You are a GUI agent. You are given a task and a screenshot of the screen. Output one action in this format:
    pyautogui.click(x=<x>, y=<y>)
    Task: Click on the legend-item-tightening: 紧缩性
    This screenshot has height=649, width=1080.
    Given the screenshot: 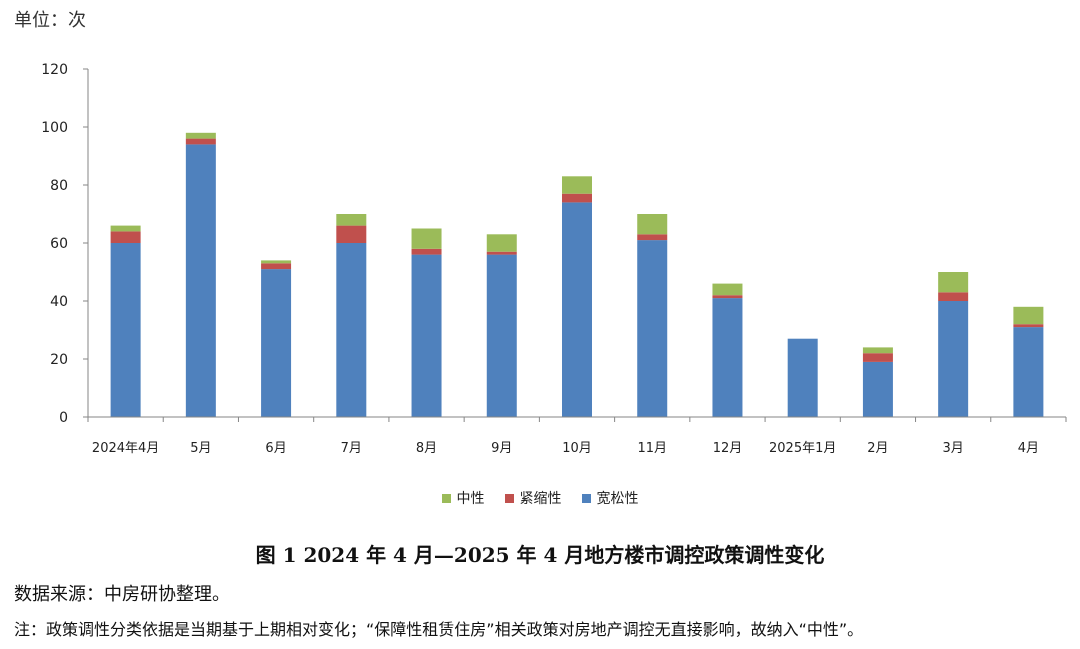 What is the action you would take?
    pyautogui.click(x=533, y=498)
    